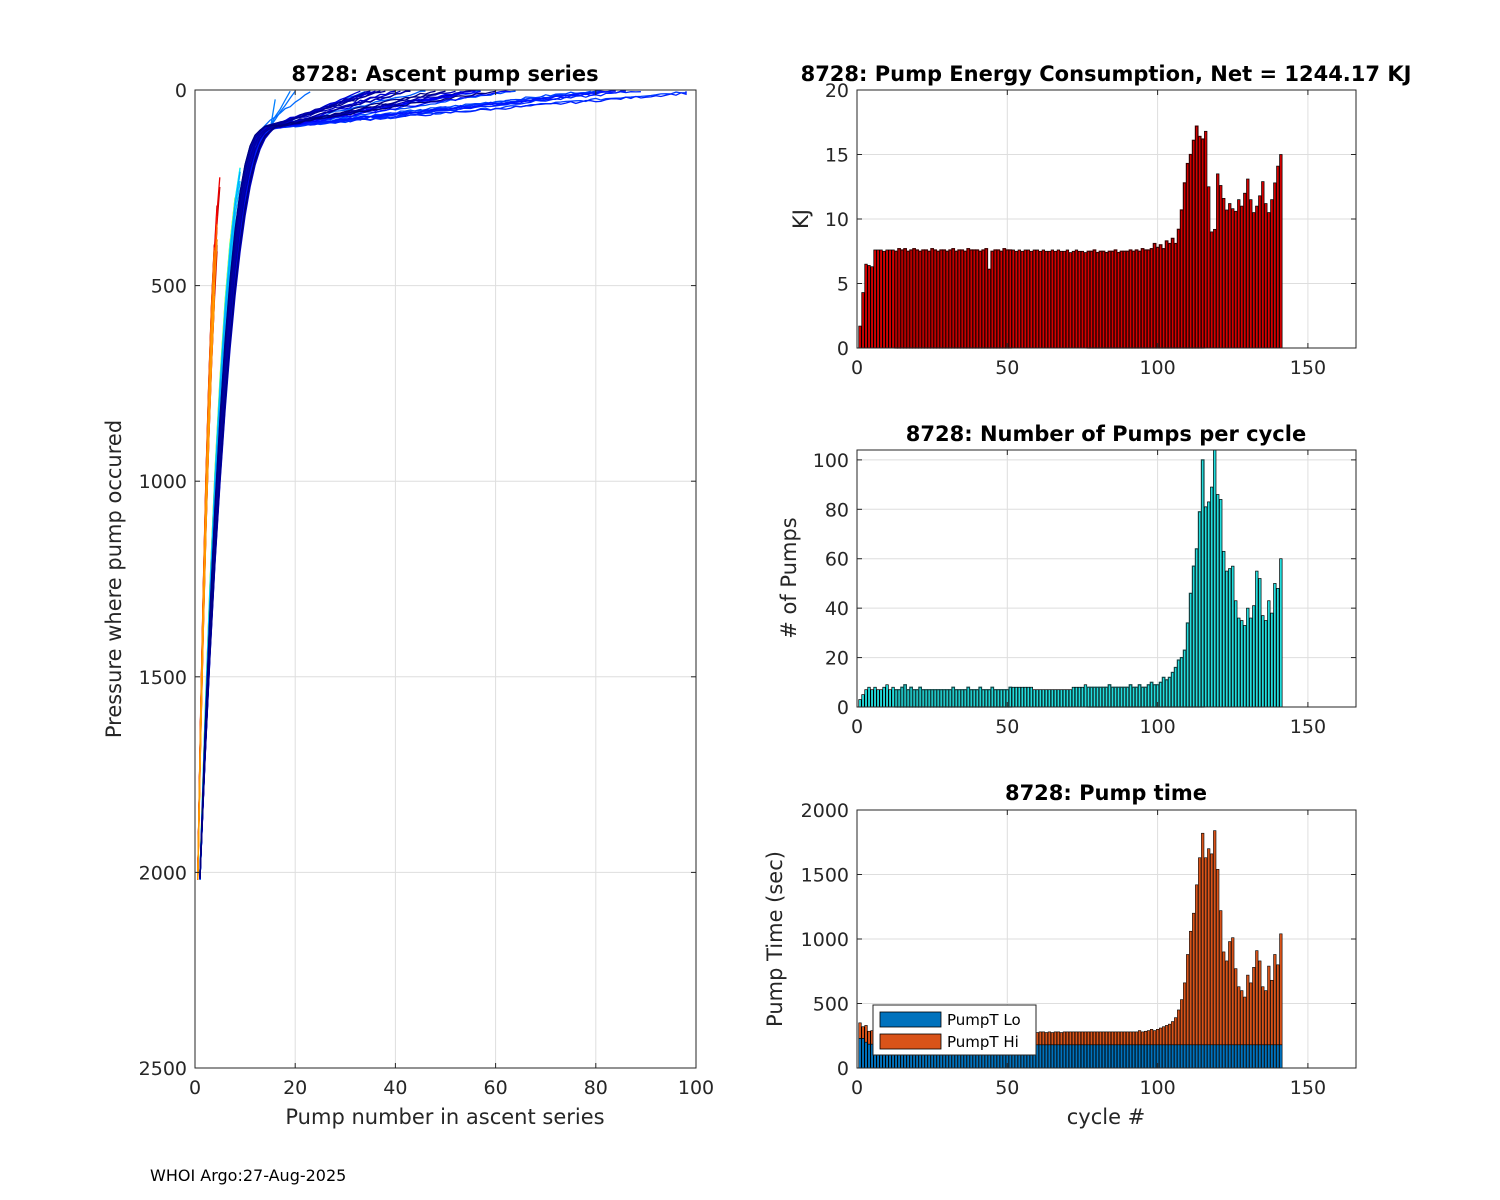  I want to click on x-tick-label: 20, so click(295, 1088).